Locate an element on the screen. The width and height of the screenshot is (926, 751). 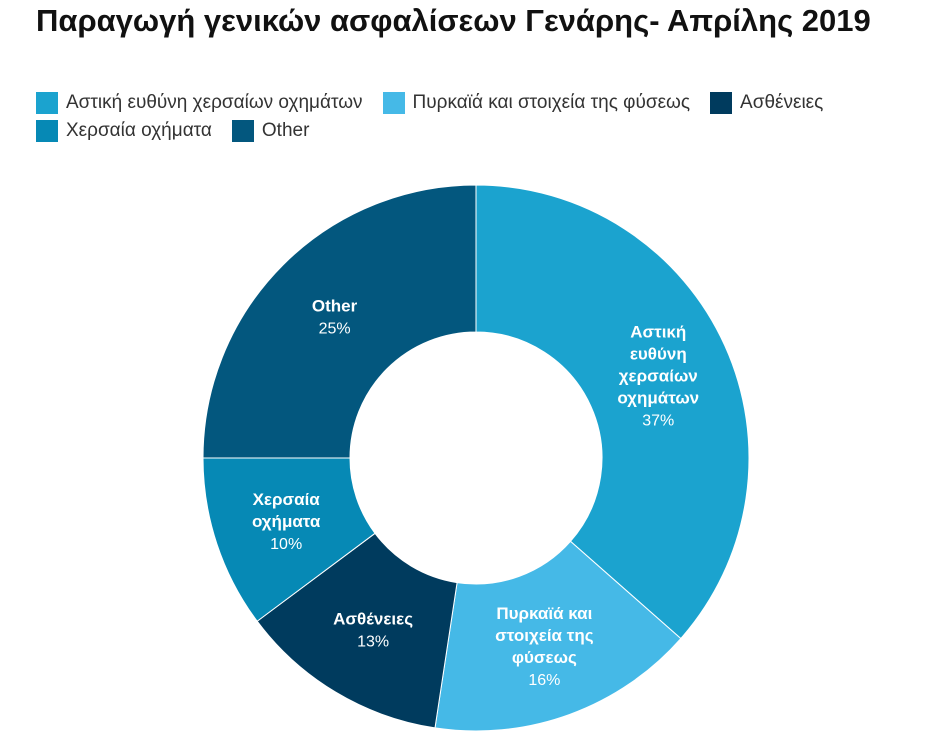
slice-name-label: φύσεως is located at coordinates (544, 657).